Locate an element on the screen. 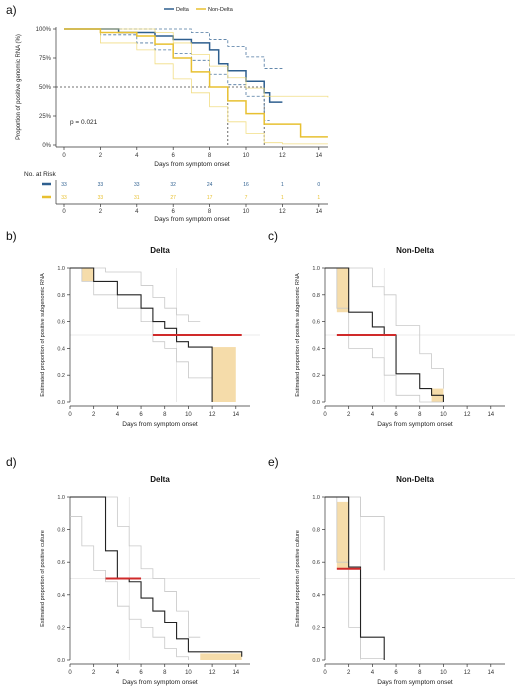 The height and width of the screenshot is (696, 520). y-tick-label: 50% is located at coordinates (45, 88).